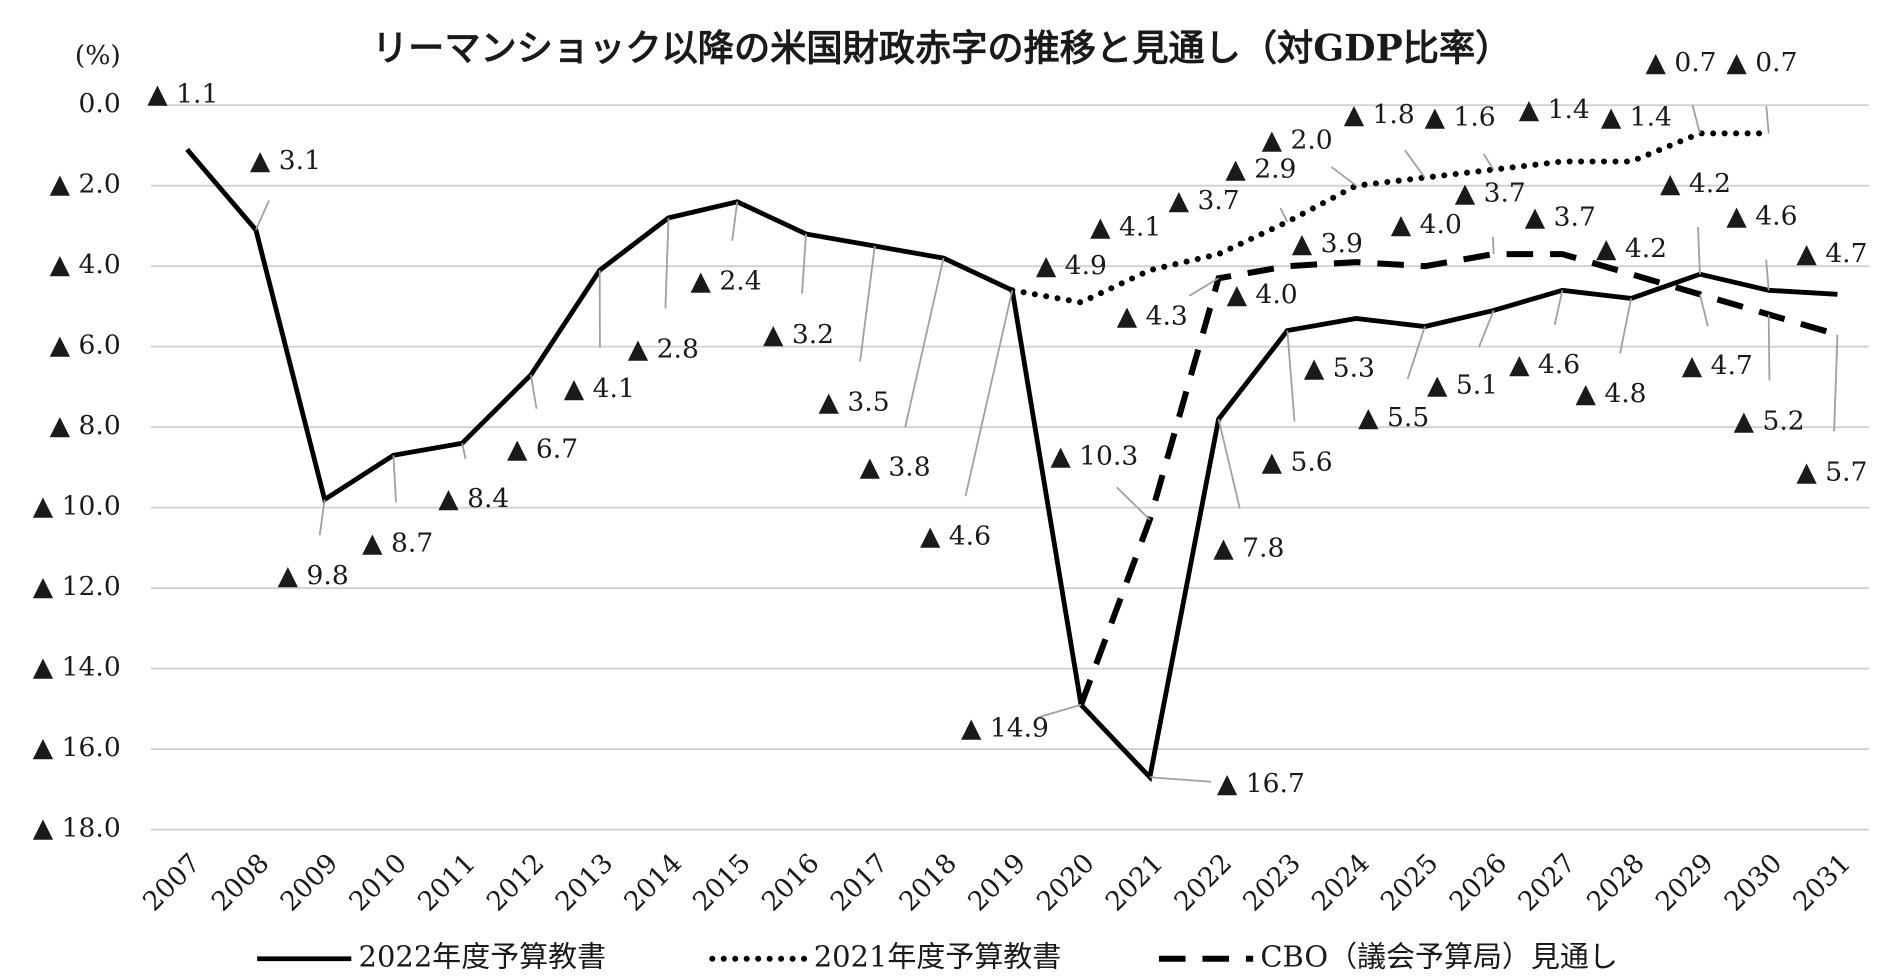 This screenshot has height=977, width=1893. What do you see at coordinates (85, 345) in the screenshot?
I see `y-tick-label: ▲ 6.0` at bounding box center [85, 345].